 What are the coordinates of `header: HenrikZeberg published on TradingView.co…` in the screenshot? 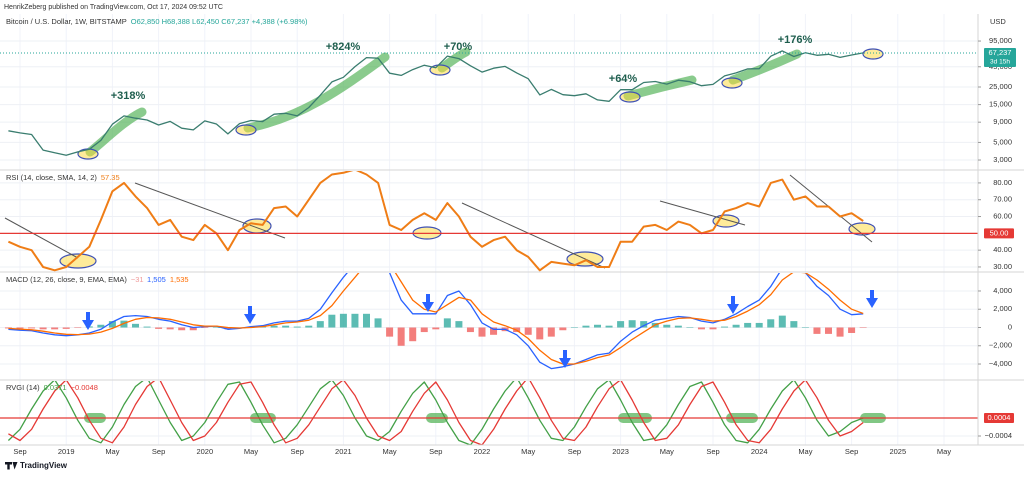 It's located at (113, 7).